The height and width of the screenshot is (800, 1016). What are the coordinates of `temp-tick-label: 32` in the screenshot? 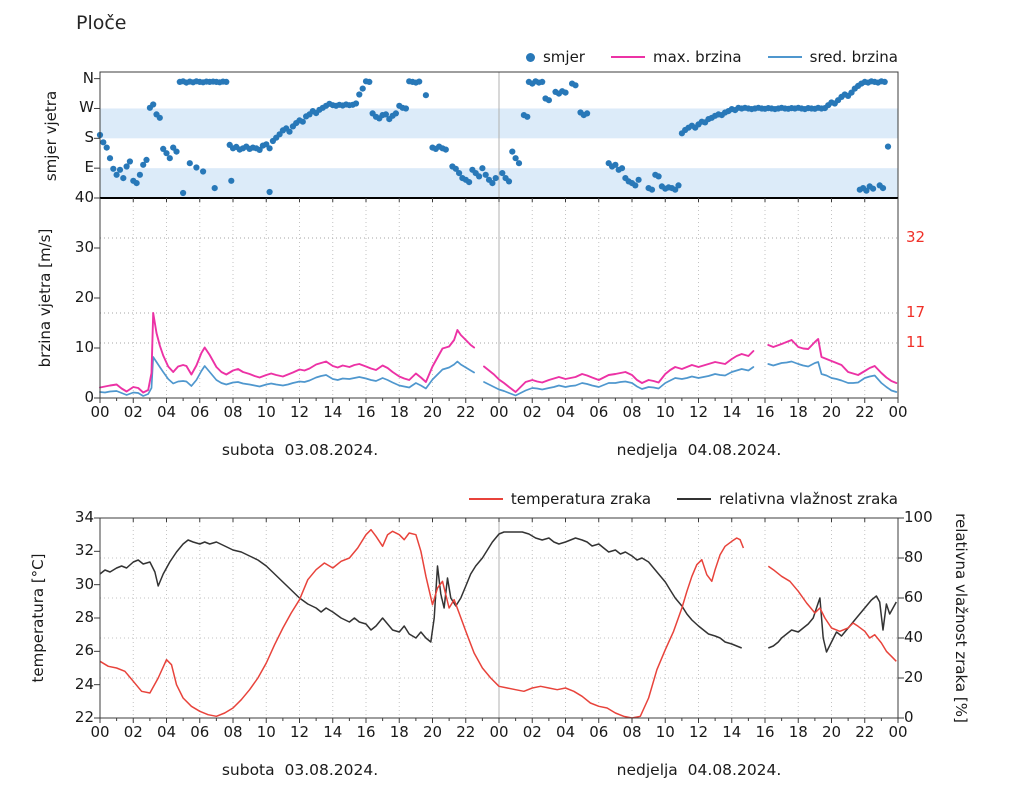 It's located at (84, 550).